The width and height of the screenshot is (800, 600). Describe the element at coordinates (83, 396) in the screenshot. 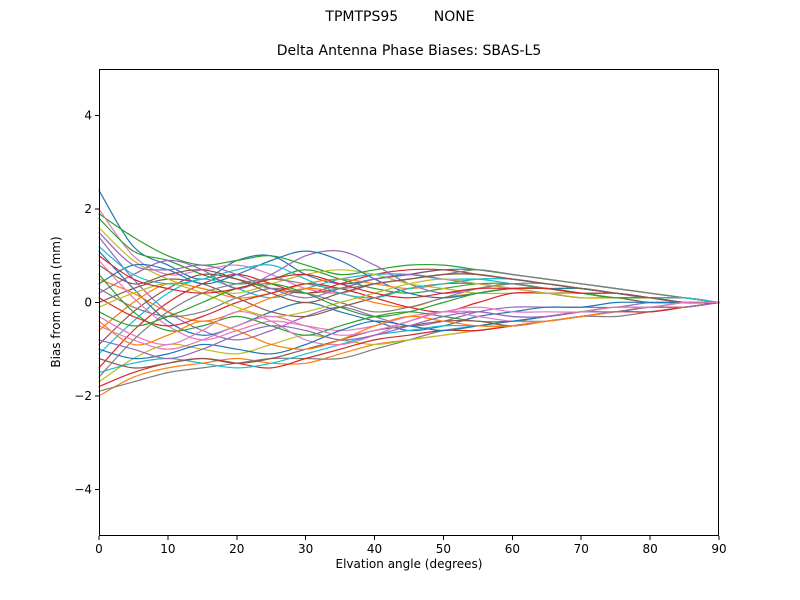

I see `y-tick-label: −2` at that location.